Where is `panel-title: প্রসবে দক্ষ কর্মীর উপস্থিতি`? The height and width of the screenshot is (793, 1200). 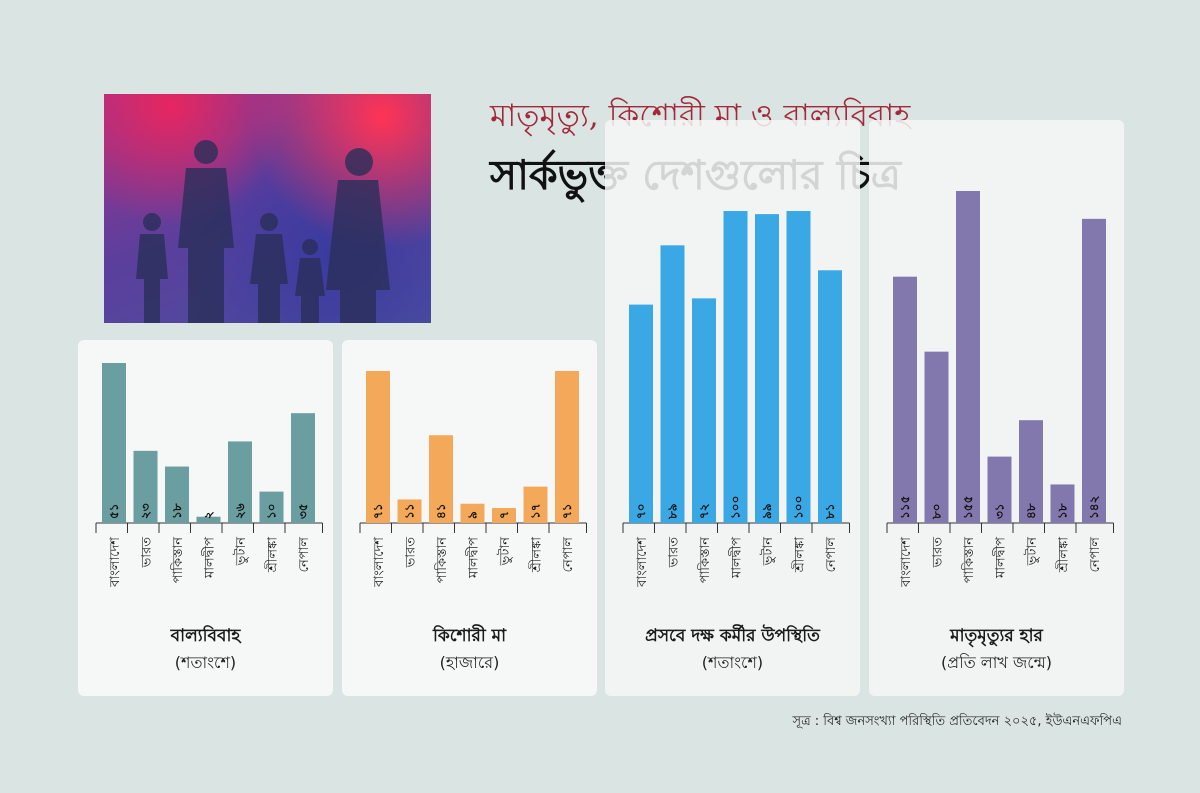
panel-title: প্রসবে দক্ষ কর্মীর উপস্থিতি is located at coordinates (732, 636).